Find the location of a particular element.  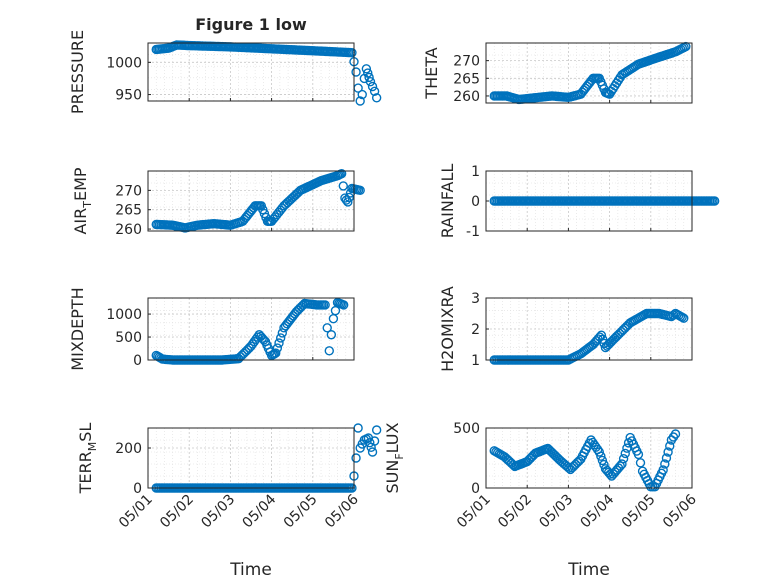

y-axis-label: THETA is located at coordinates (431, 73).